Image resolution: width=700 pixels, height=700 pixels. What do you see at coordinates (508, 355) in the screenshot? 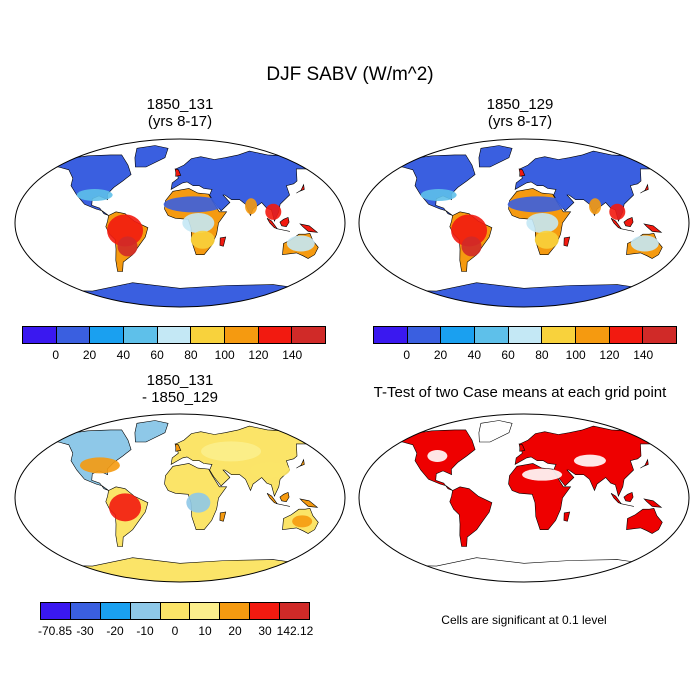
I see `colorbar-tick-label: 60` at bounding box center [508, 355].